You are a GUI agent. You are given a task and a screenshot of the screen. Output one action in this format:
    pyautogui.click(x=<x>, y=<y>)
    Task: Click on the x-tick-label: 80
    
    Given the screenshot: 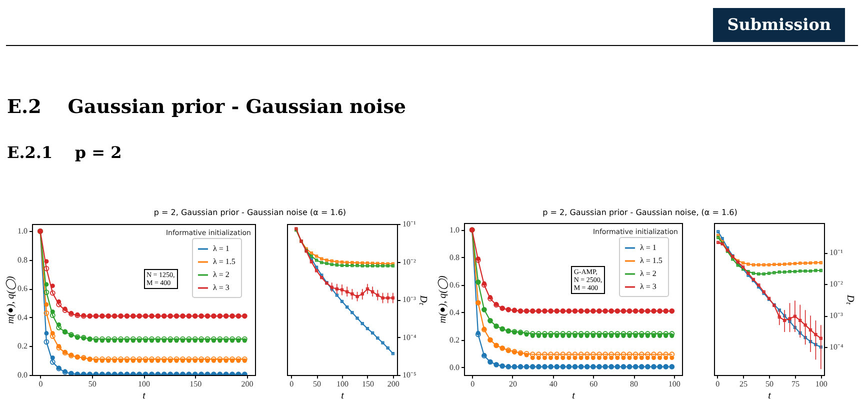 What is the action you would take?
    pyautogui.click(x=634, y=384)
    